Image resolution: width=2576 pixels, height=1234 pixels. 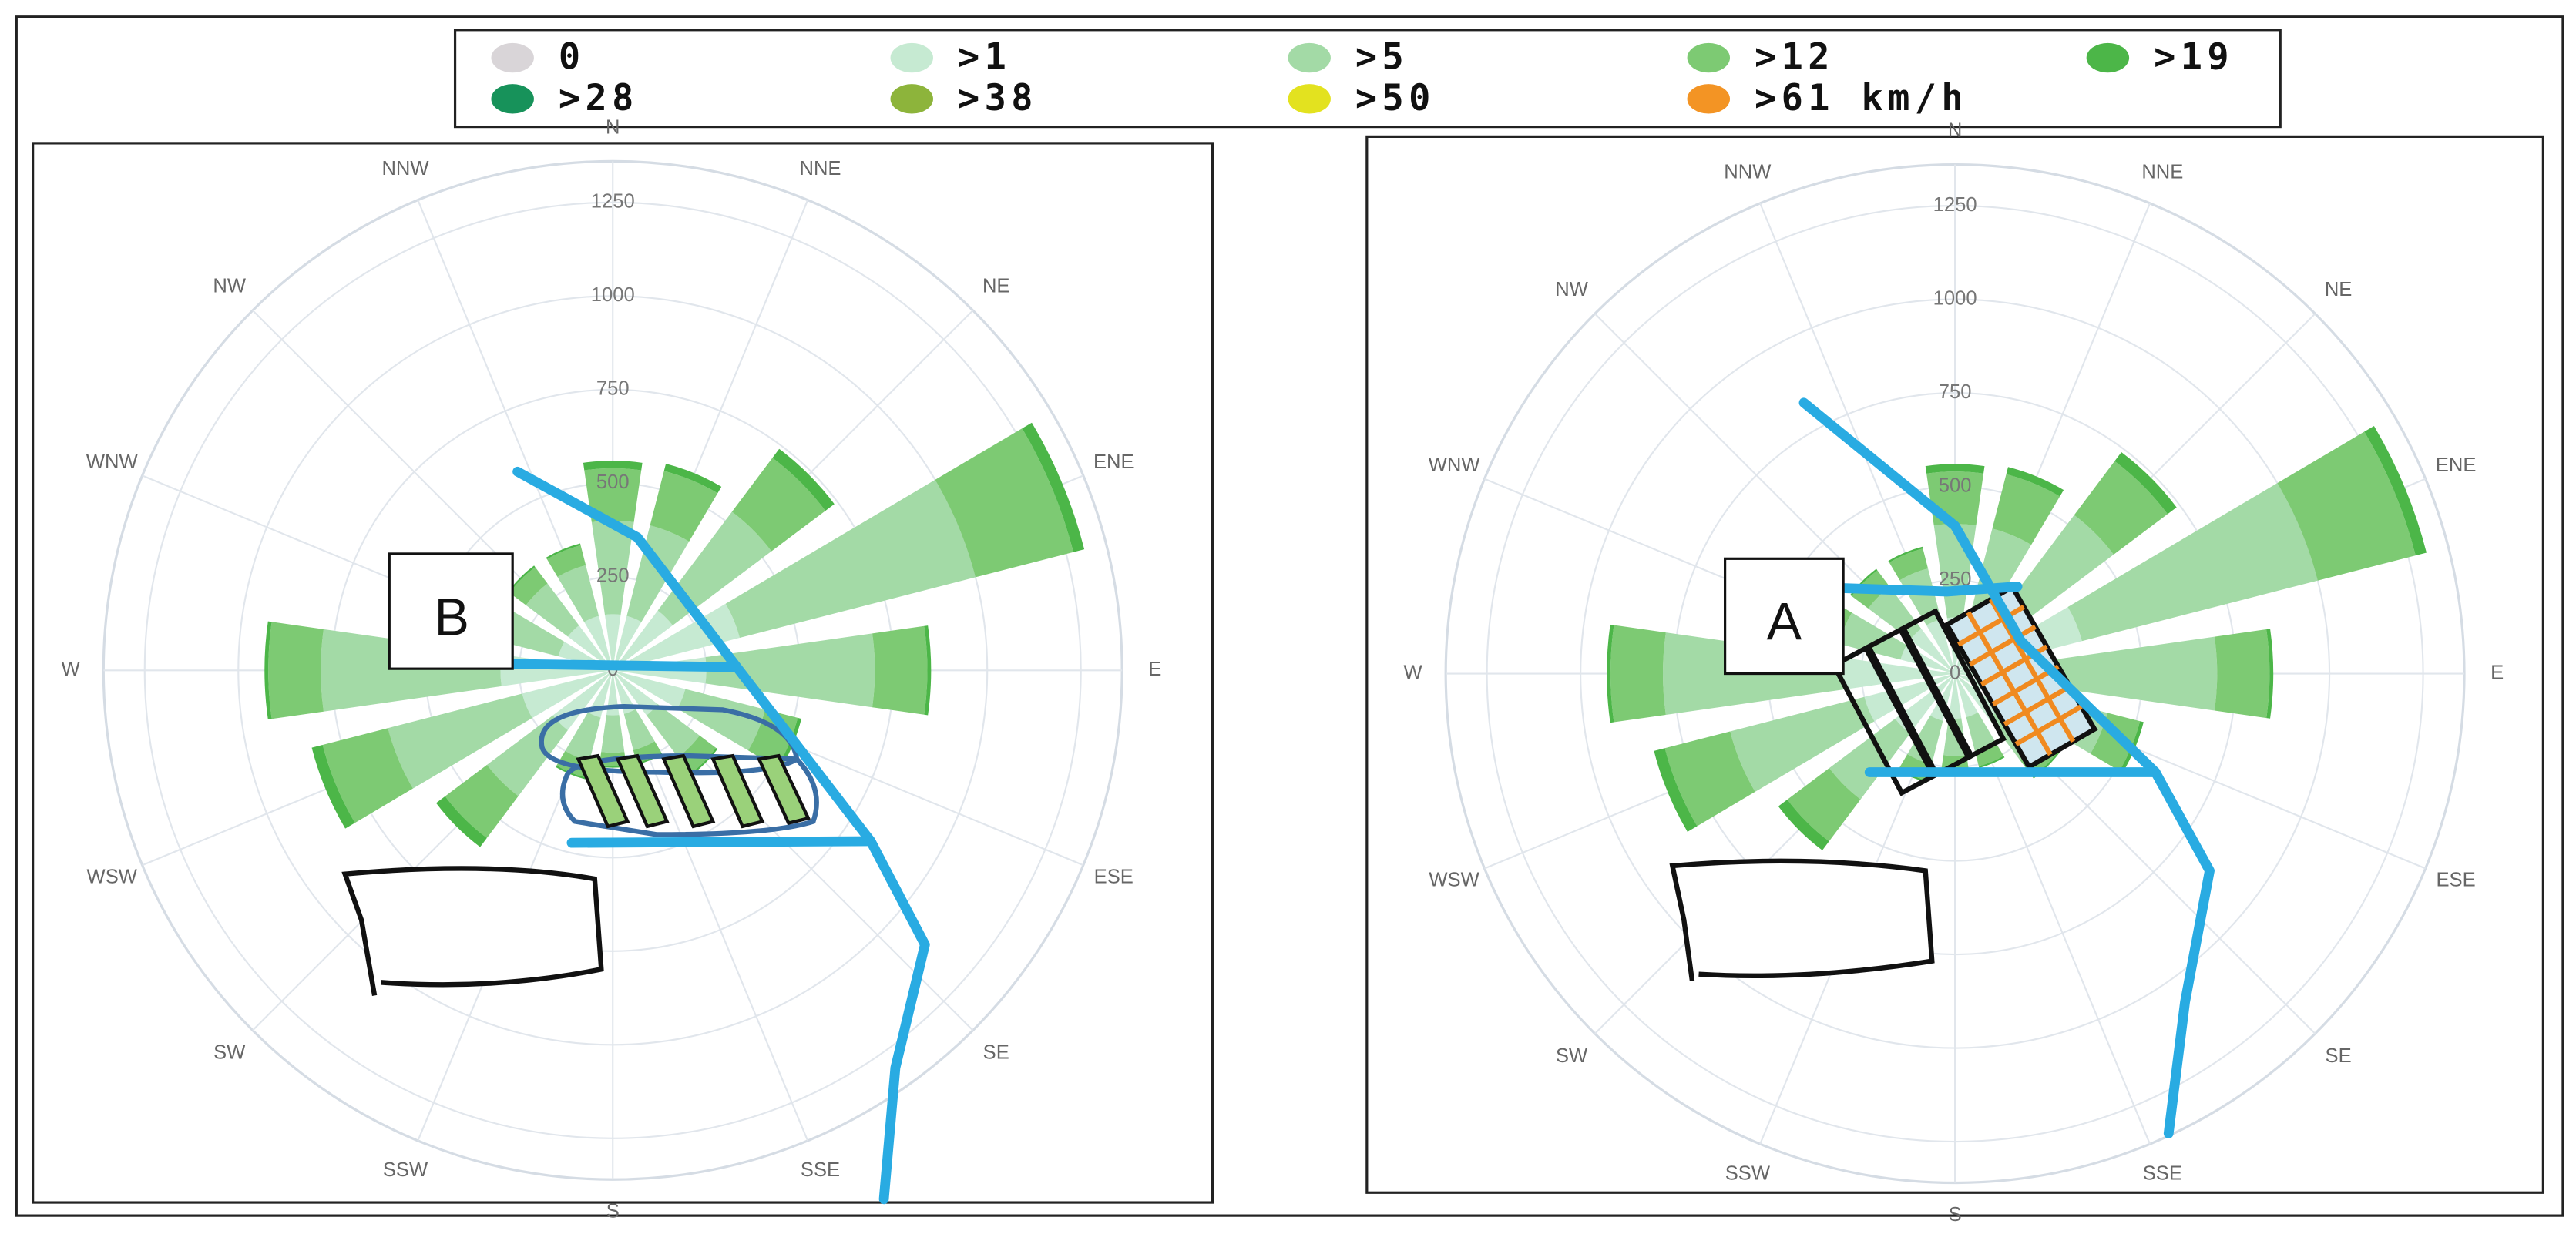 What do you see at coordinates (1795, 57) in the screenshot?
I see `legend-label: >12` at bounding box center [1795, 57].